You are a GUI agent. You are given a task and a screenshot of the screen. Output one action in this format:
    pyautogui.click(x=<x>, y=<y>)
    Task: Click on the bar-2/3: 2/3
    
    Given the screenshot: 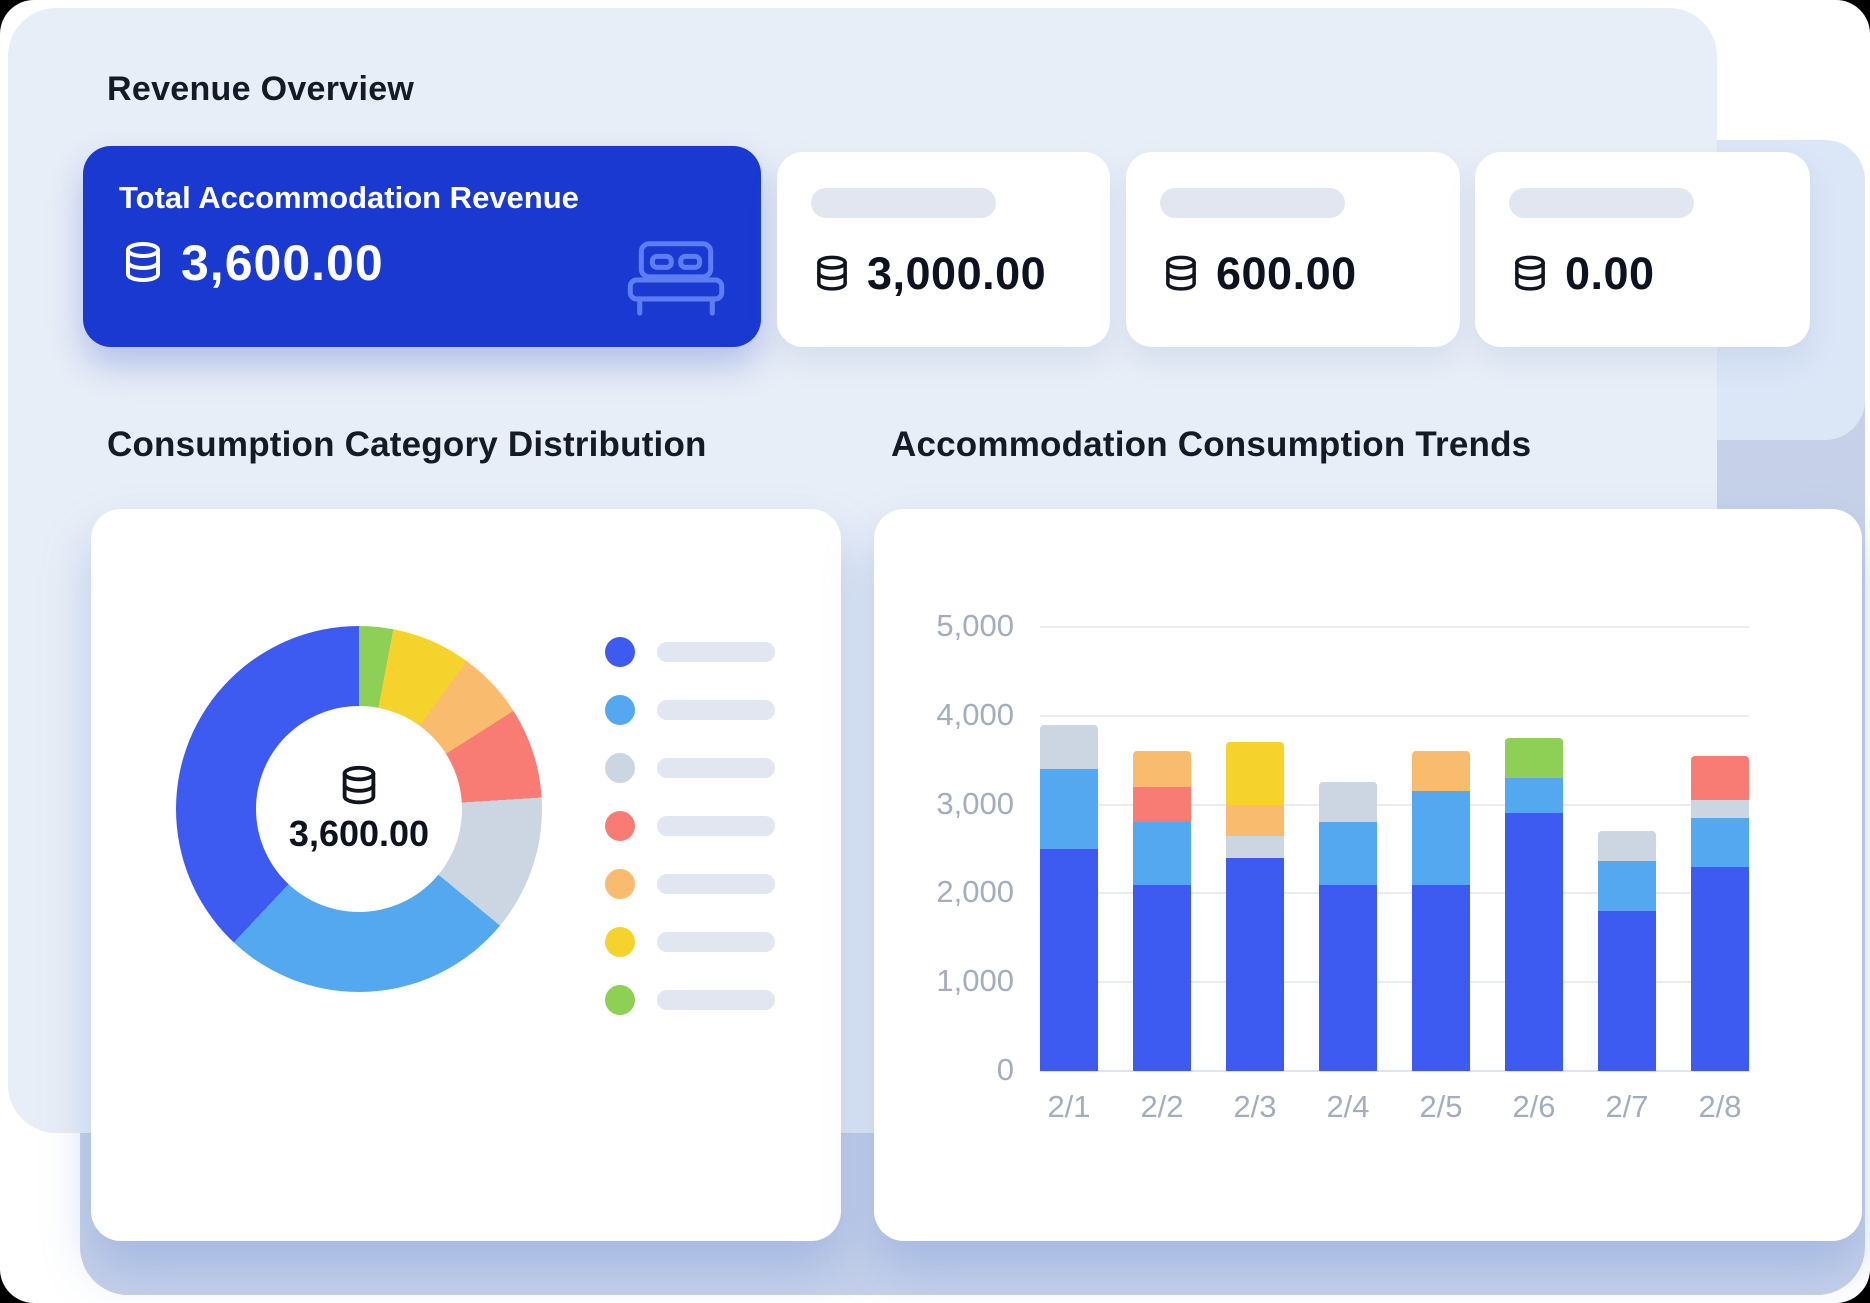 What is the action you would take?
    pyautogui.click(x=1255, y=875)
    